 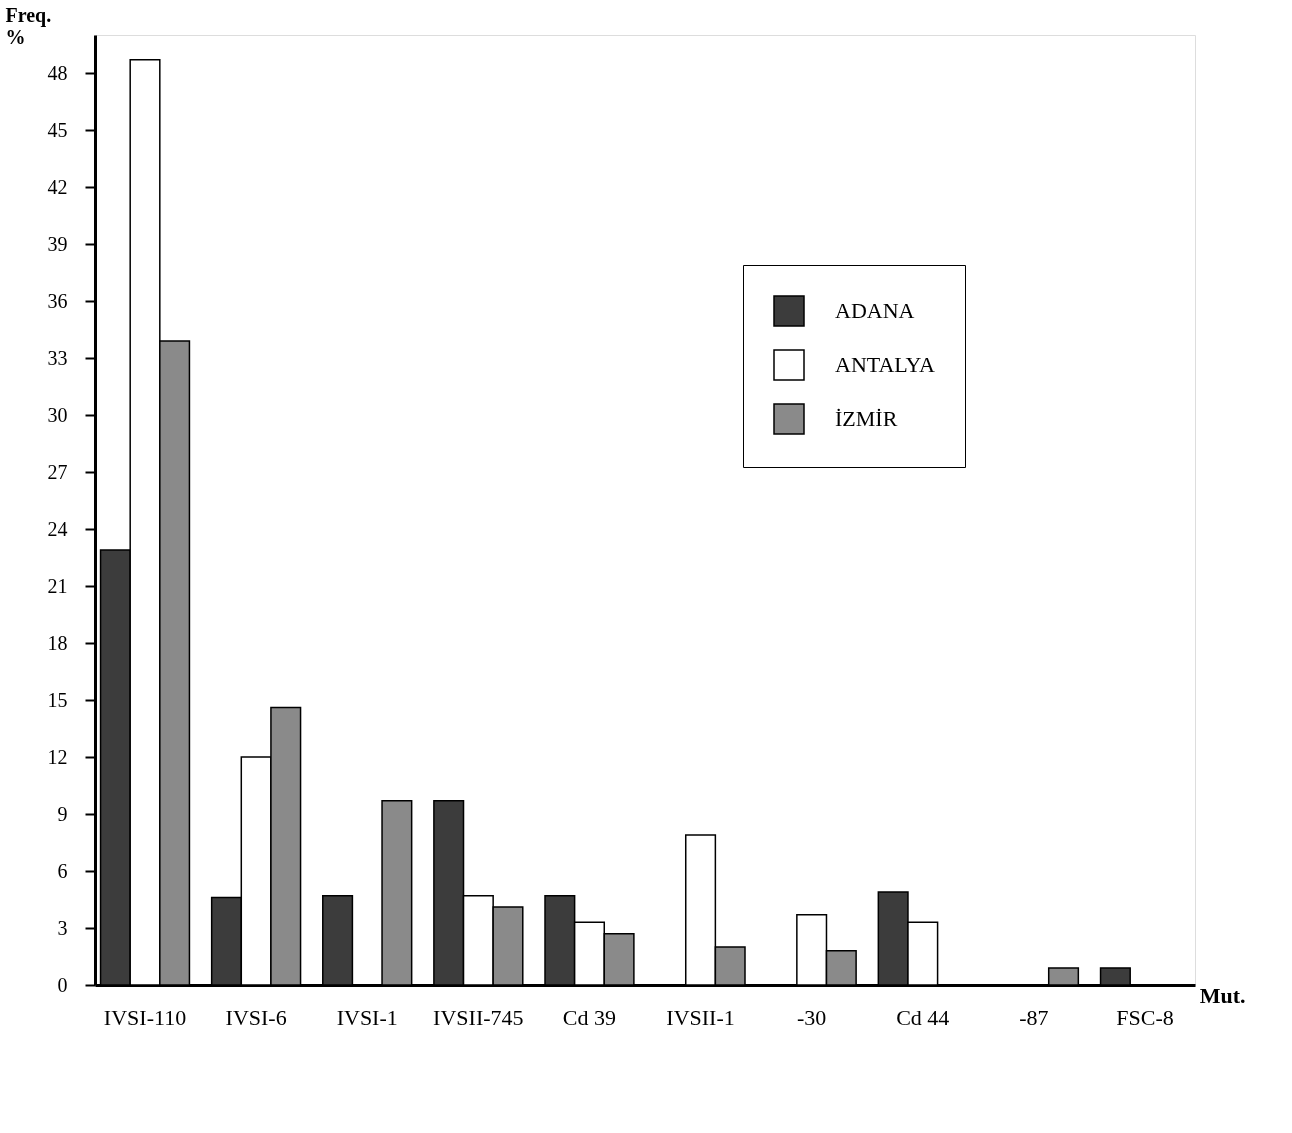 I want to click on x-tick-label: IVSI-110, so click(x=145, y=1017).